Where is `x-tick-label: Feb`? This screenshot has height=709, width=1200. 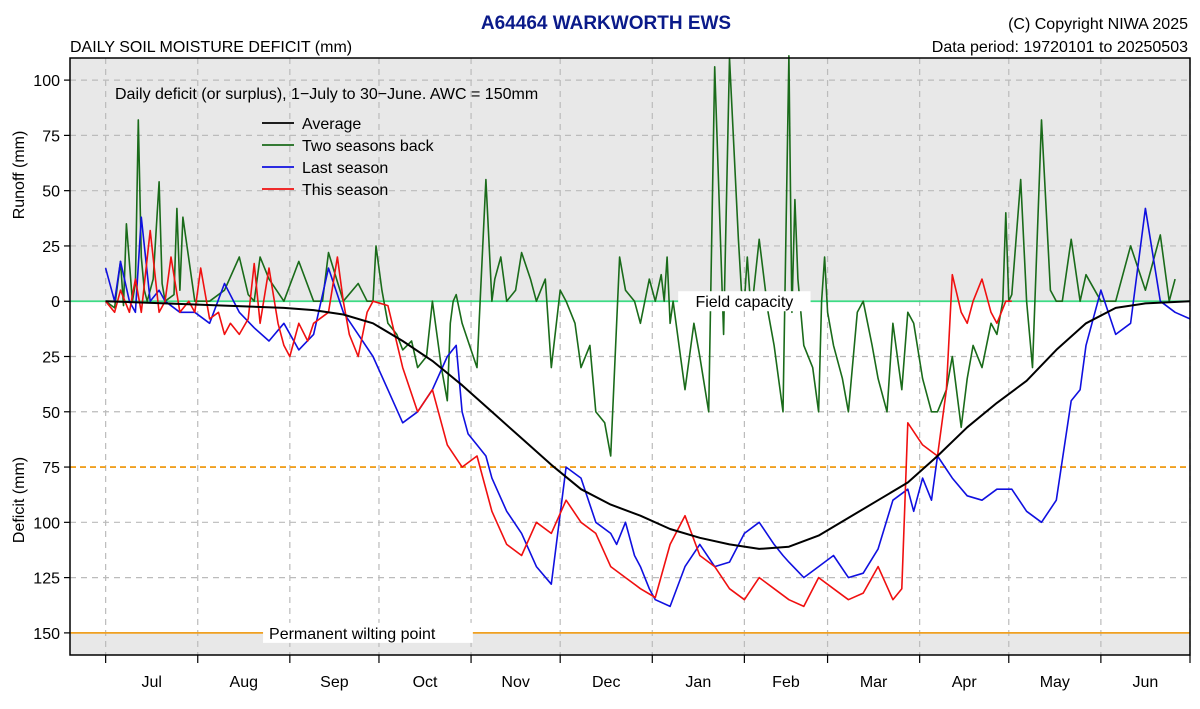 x-tick-label: Feb is located at coordinates (786, 682).